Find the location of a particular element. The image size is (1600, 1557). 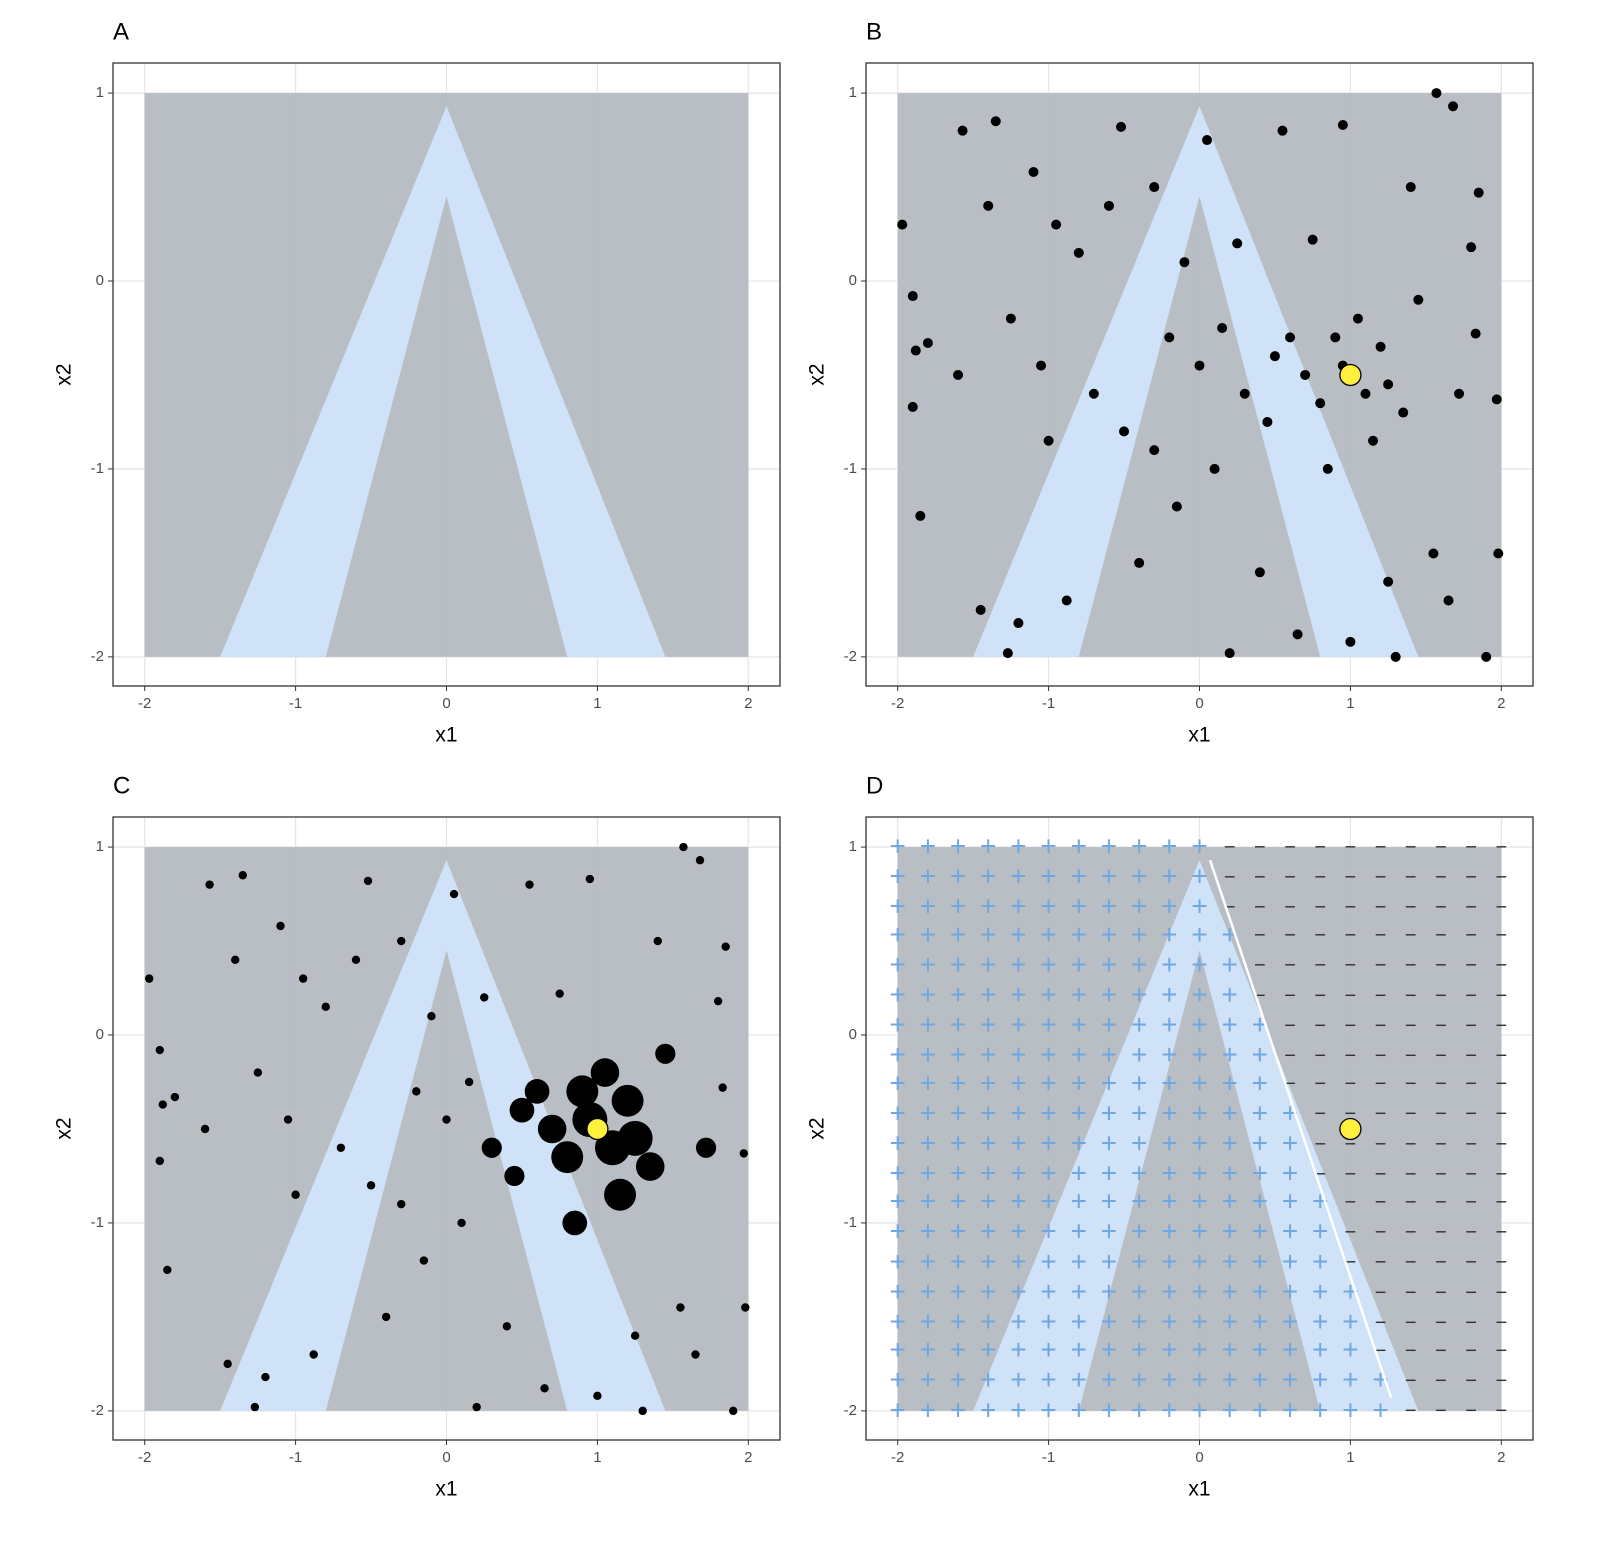

x-tick-label: 0 is located at coordinates (446, 703).